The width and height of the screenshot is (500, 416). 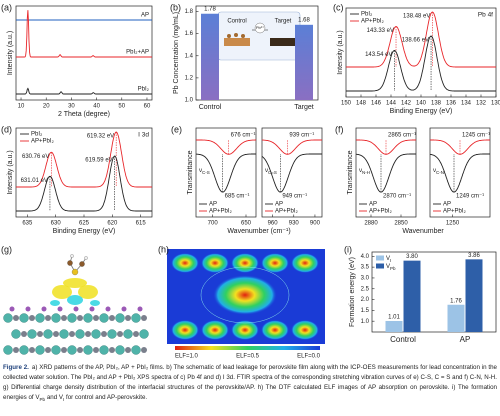 I want to click on y-tick-label: 2.5, so click(x=365, y=289).